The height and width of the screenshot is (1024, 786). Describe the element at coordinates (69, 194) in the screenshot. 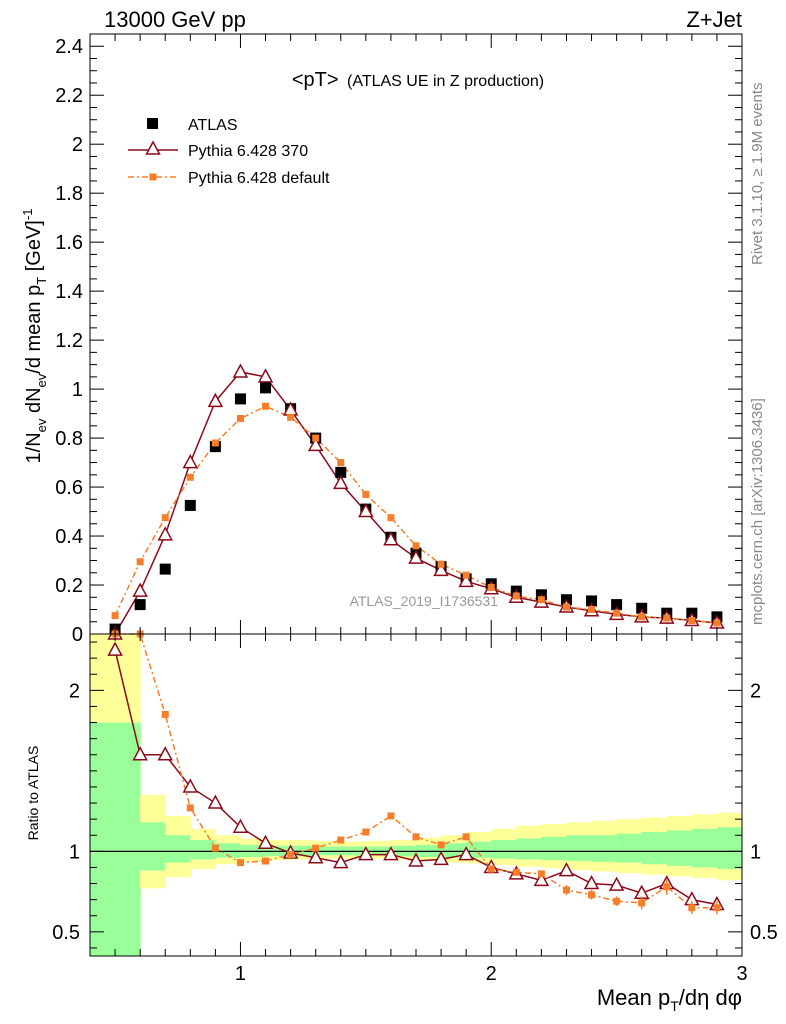

I see `top-y-tick-label-9: 1.8` at that location.